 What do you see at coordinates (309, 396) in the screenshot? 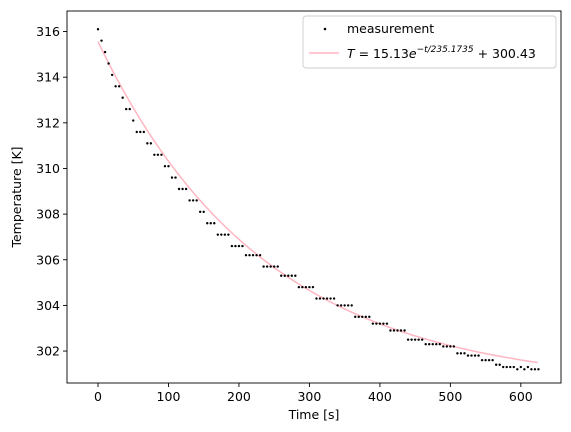
I see `x-tick-label: 300` at bounding box center [309, 396].